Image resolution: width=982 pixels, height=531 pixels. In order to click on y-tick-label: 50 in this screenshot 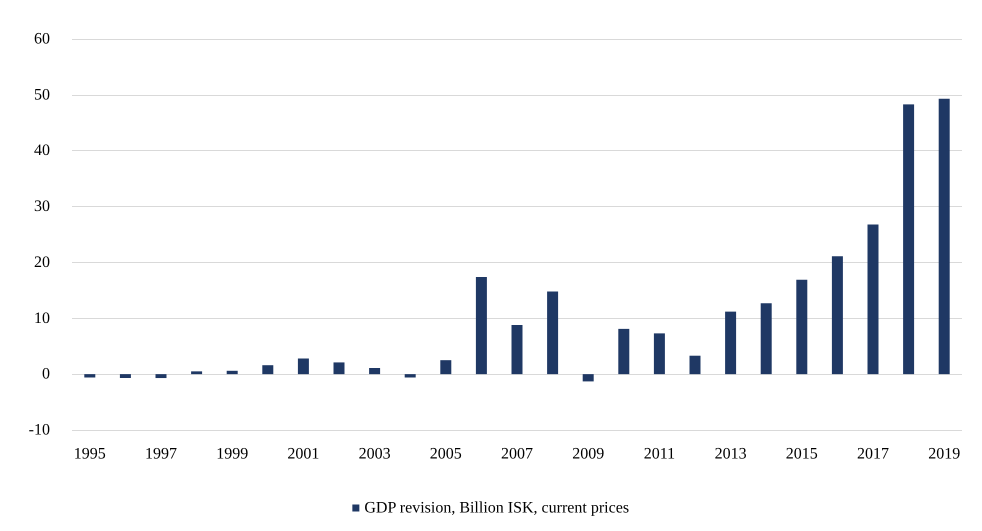, I will do `click(42, 95)`.